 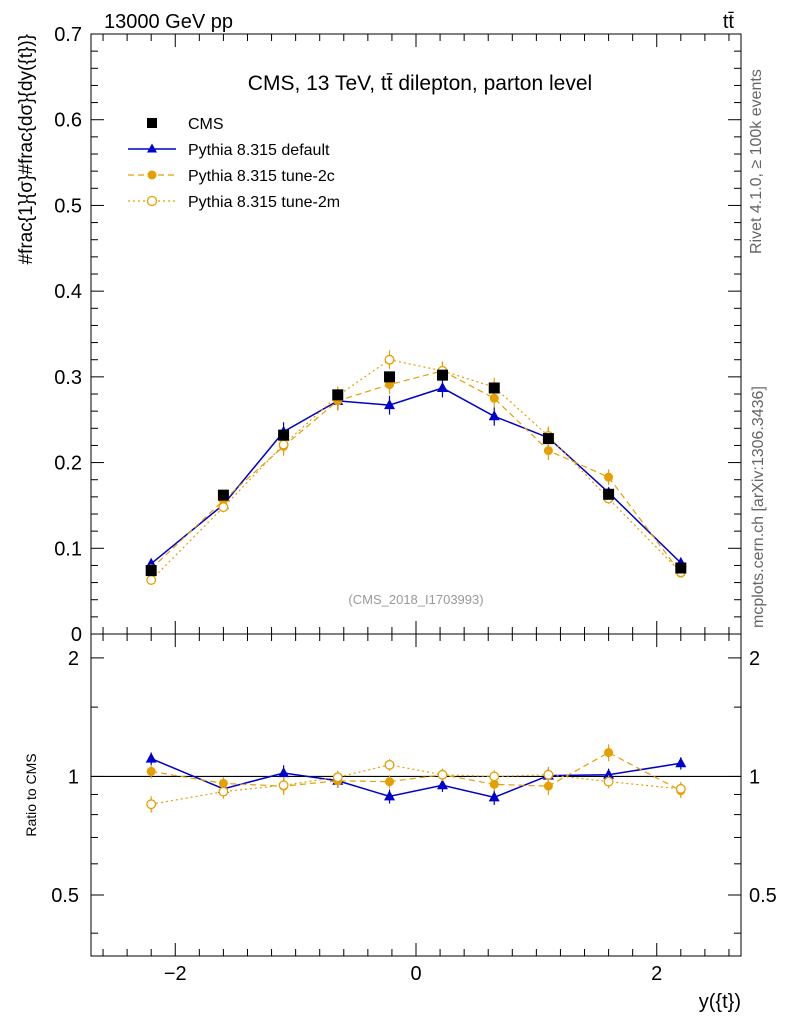 What do you see at coordinates (68, 464) in the screenshot?
I see `y-tick-label: 0.2` at bounding box center [68, 464].